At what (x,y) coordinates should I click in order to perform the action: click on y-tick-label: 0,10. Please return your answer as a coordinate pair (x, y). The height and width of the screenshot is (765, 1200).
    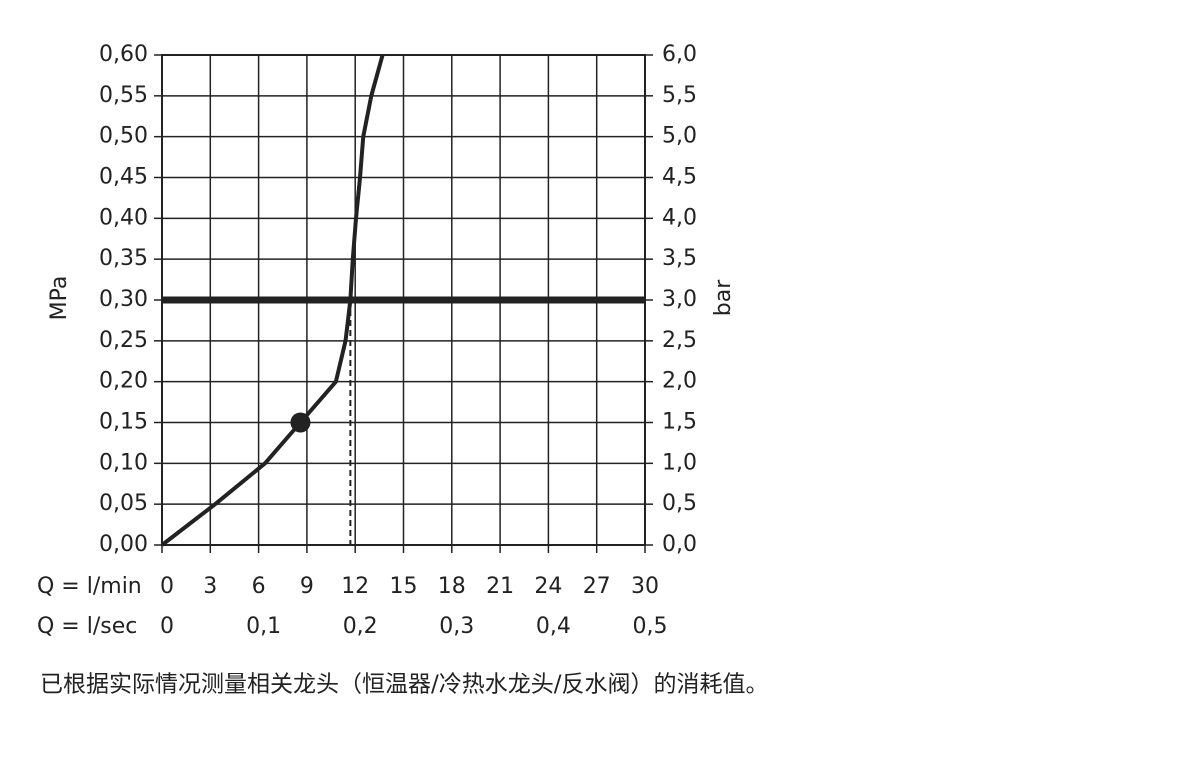
    Looking at the image, I should click on (123, 462).